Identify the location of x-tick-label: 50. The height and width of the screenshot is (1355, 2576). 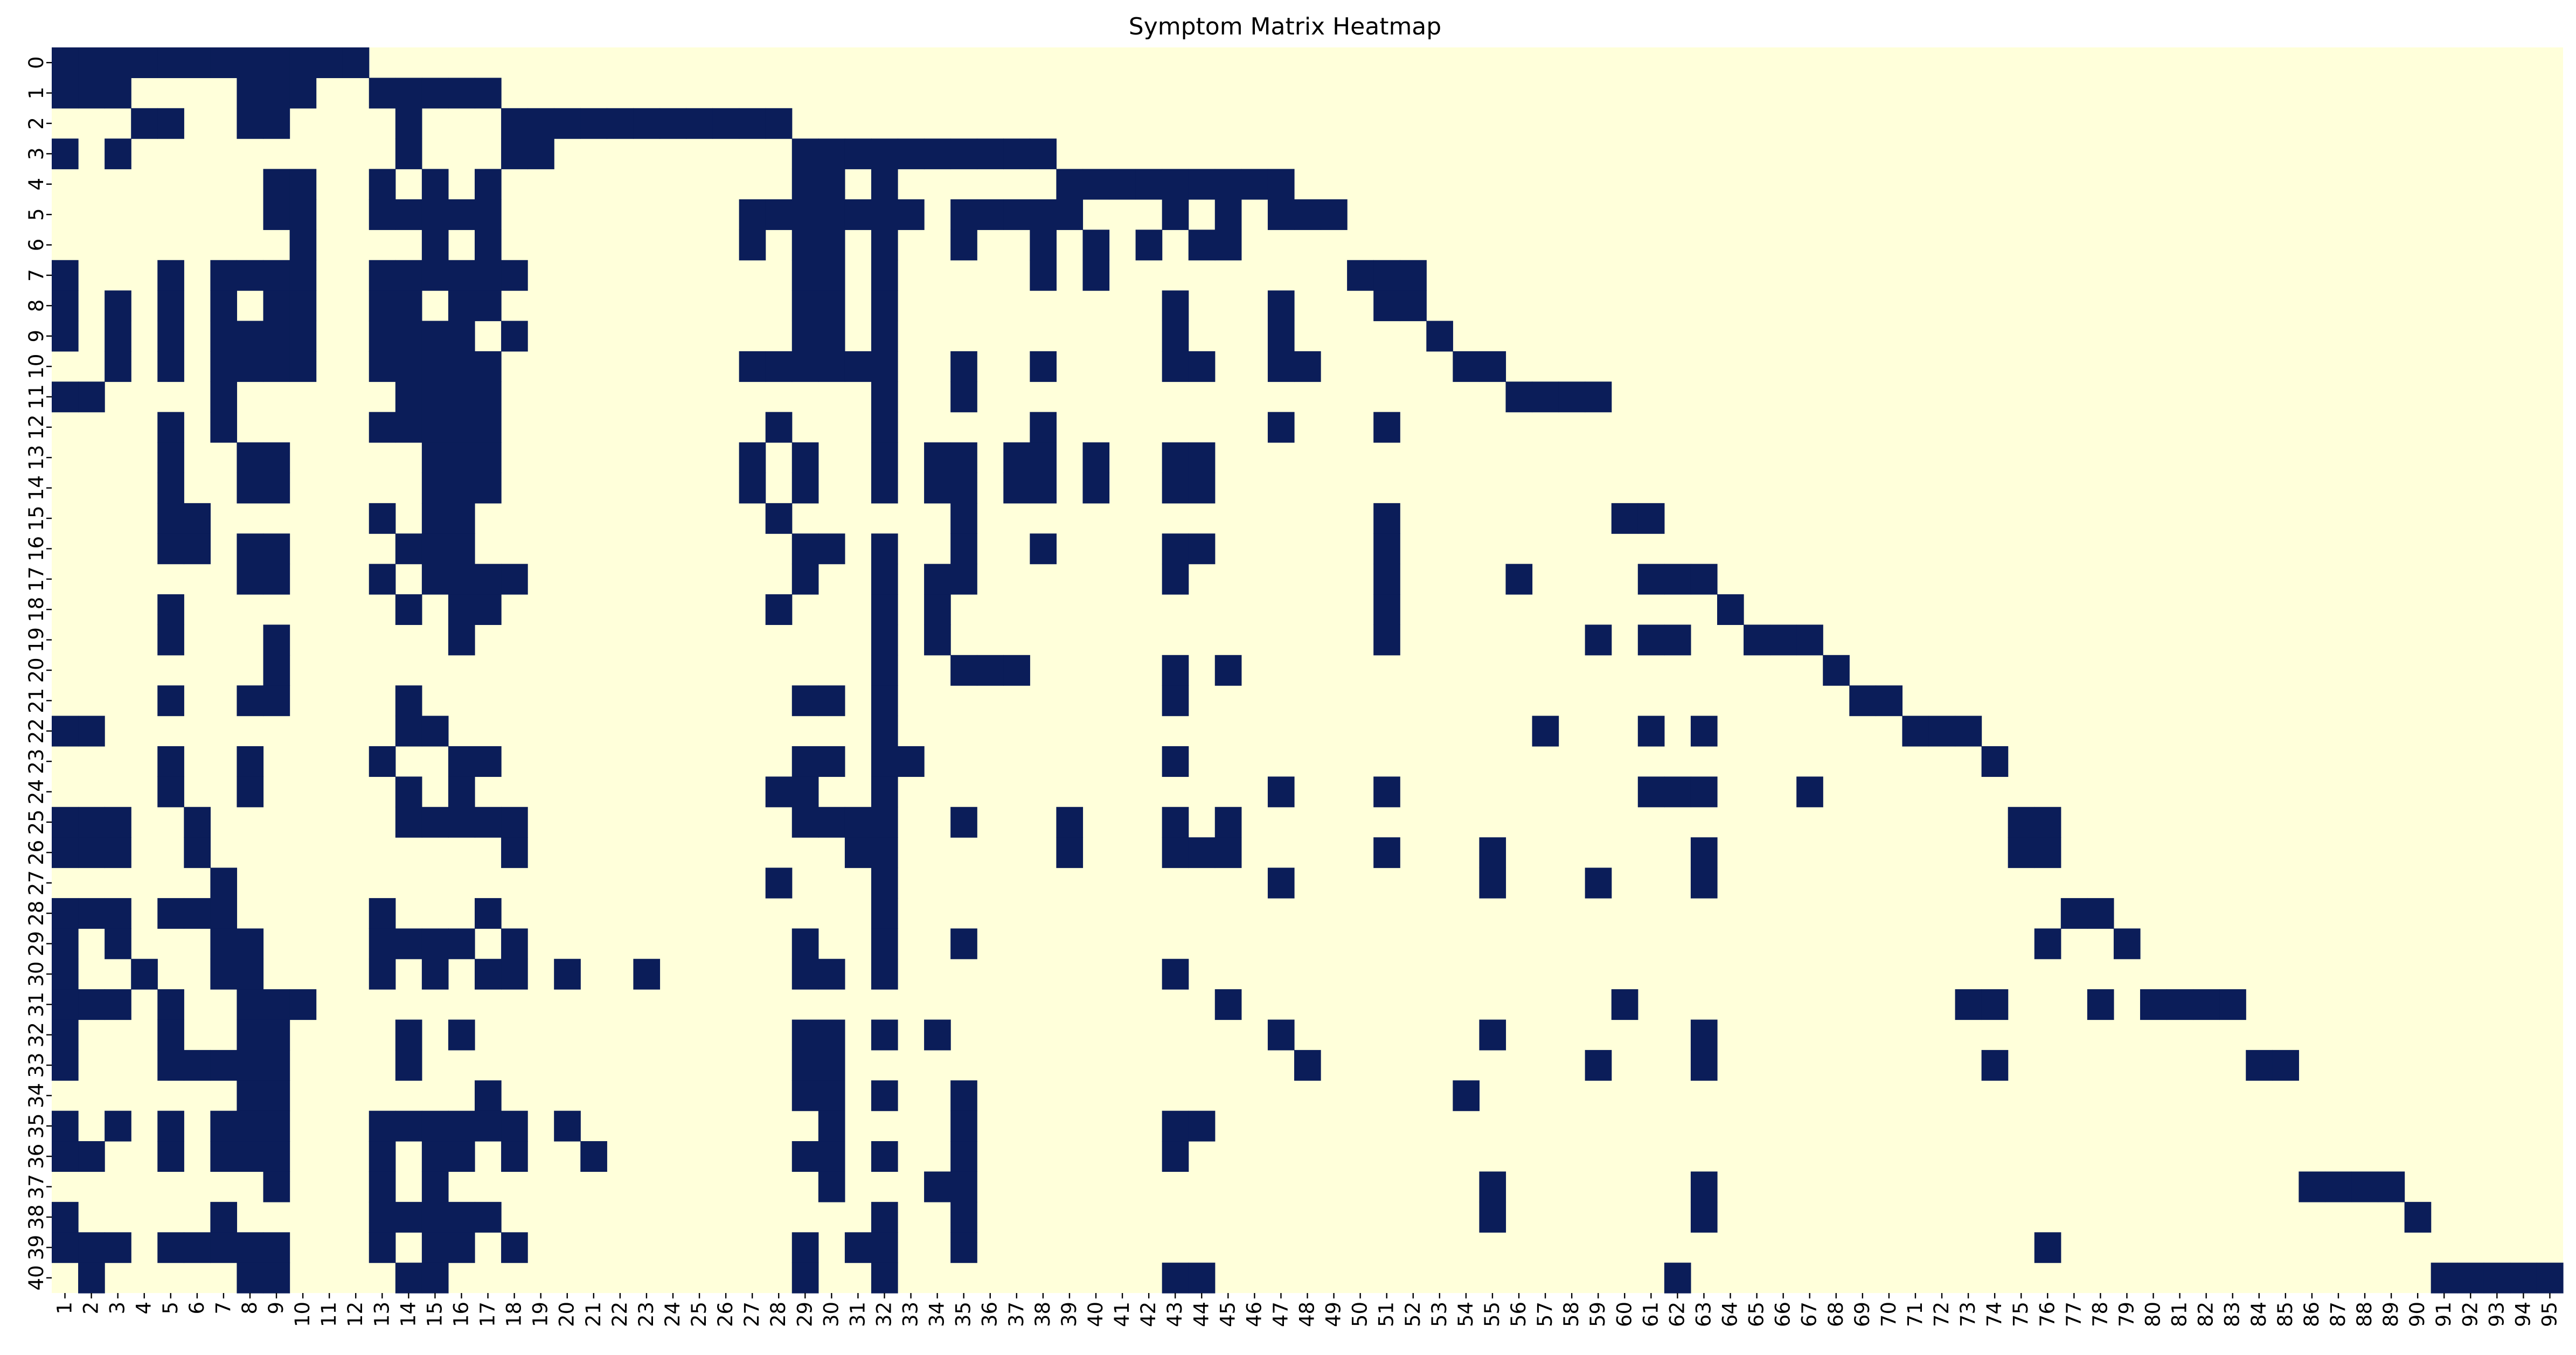
(1360, 1314).